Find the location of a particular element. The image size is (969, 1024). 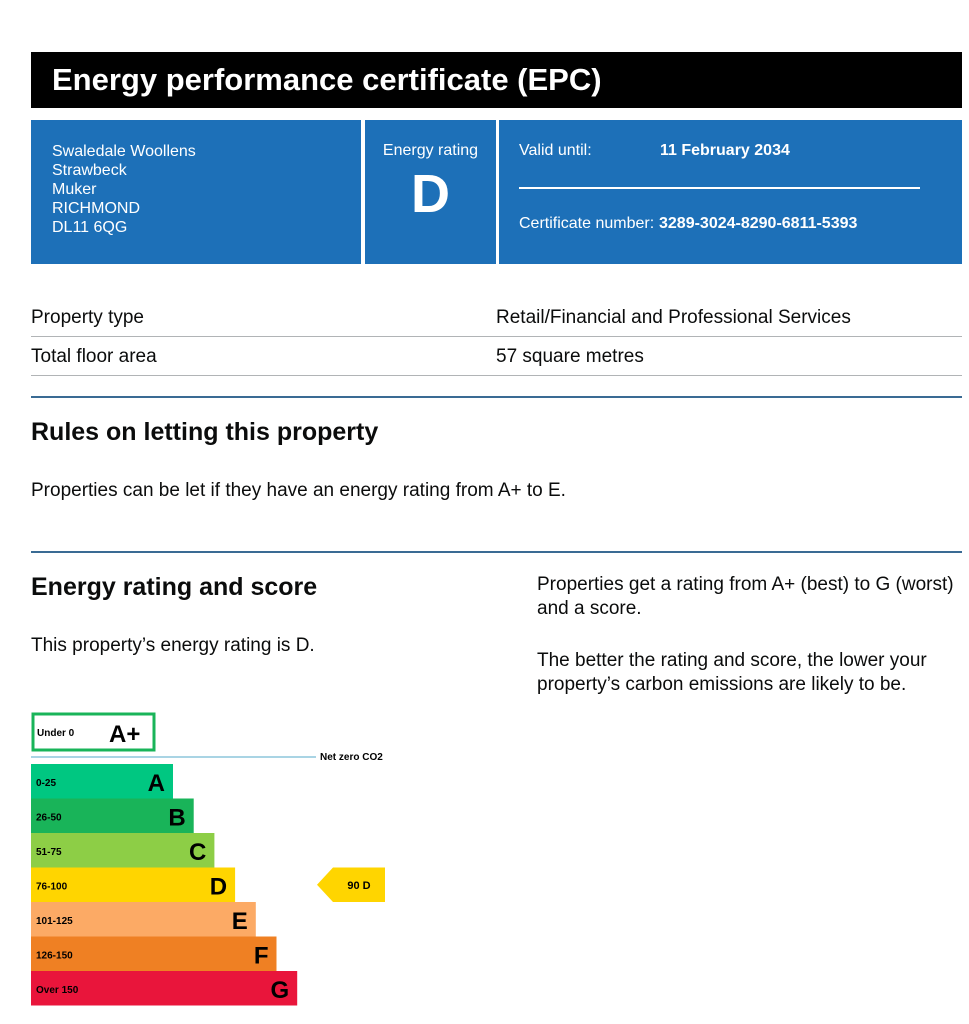

band-range-label: 126-150 is located at coordinates (54, 956).